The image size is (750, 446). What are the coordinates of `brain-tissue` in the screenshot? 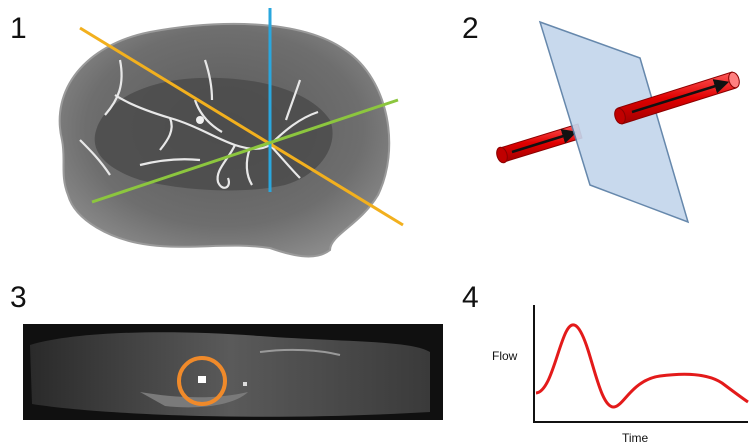 It's located at (230, 374).